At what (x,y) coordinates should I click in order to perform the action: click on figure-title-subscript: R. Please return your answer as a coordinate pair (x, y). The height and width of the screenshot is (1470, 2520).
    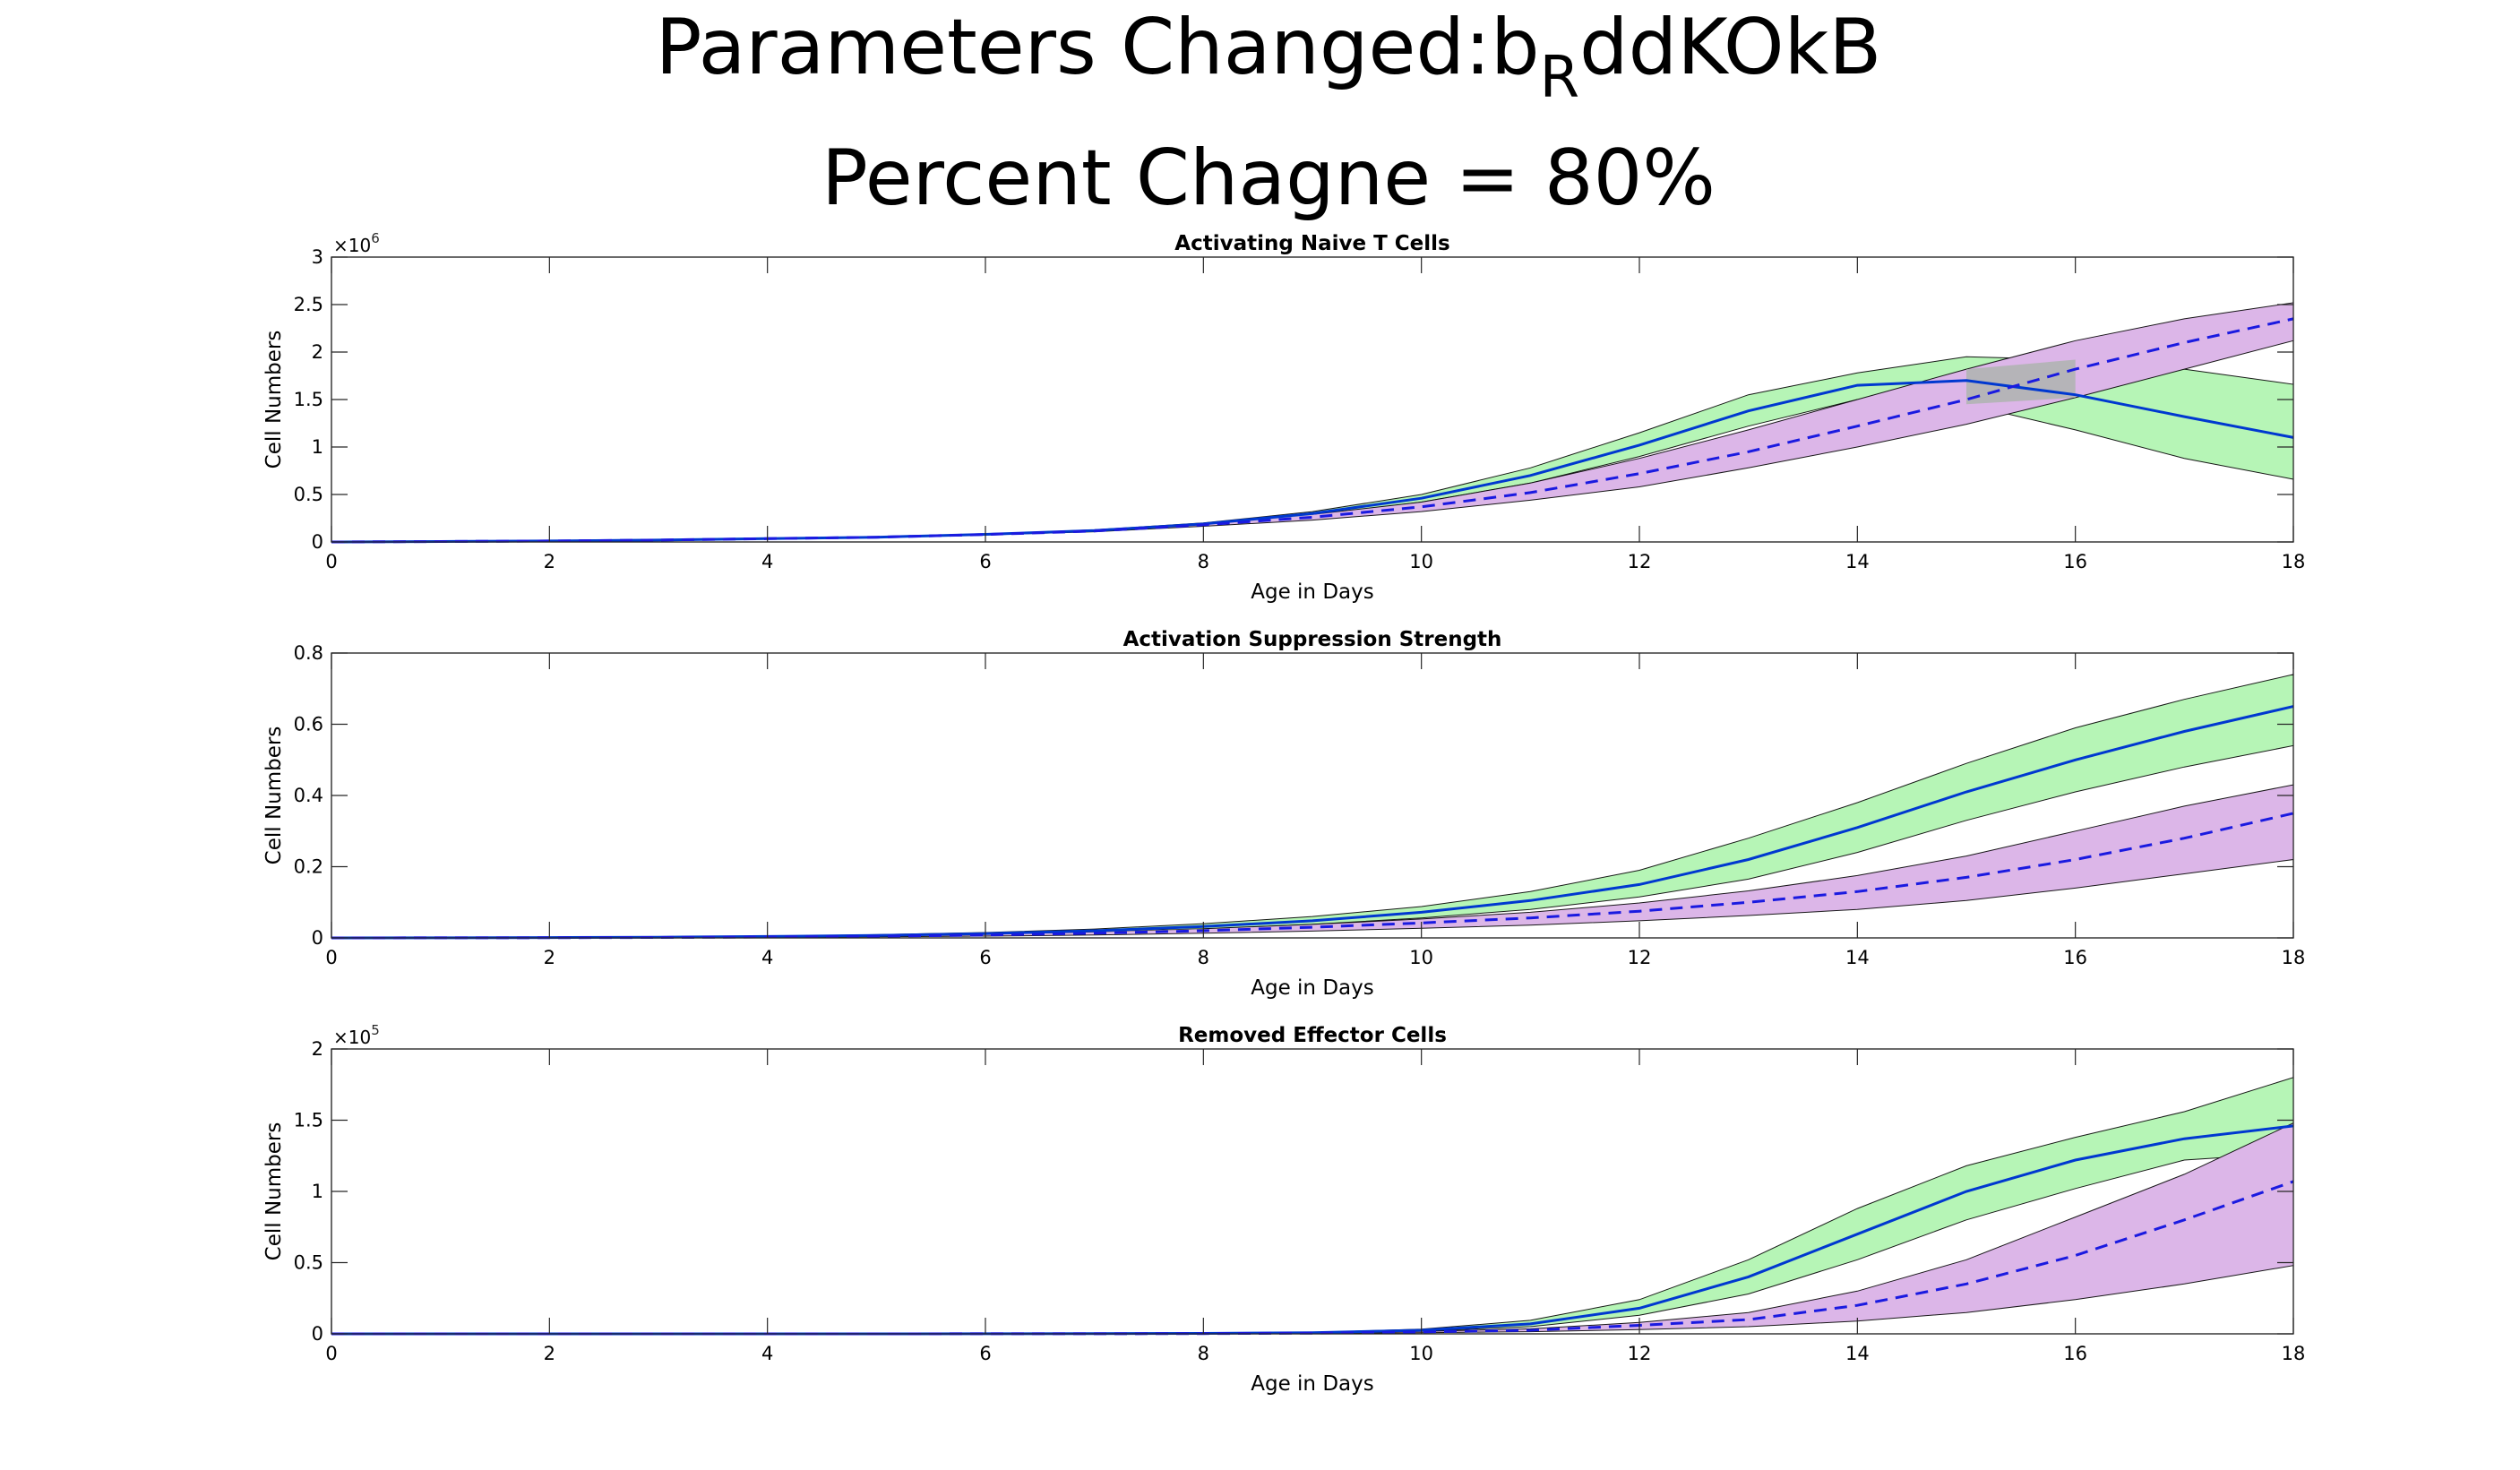
    Looking at the image, I should click on (1559, 78).